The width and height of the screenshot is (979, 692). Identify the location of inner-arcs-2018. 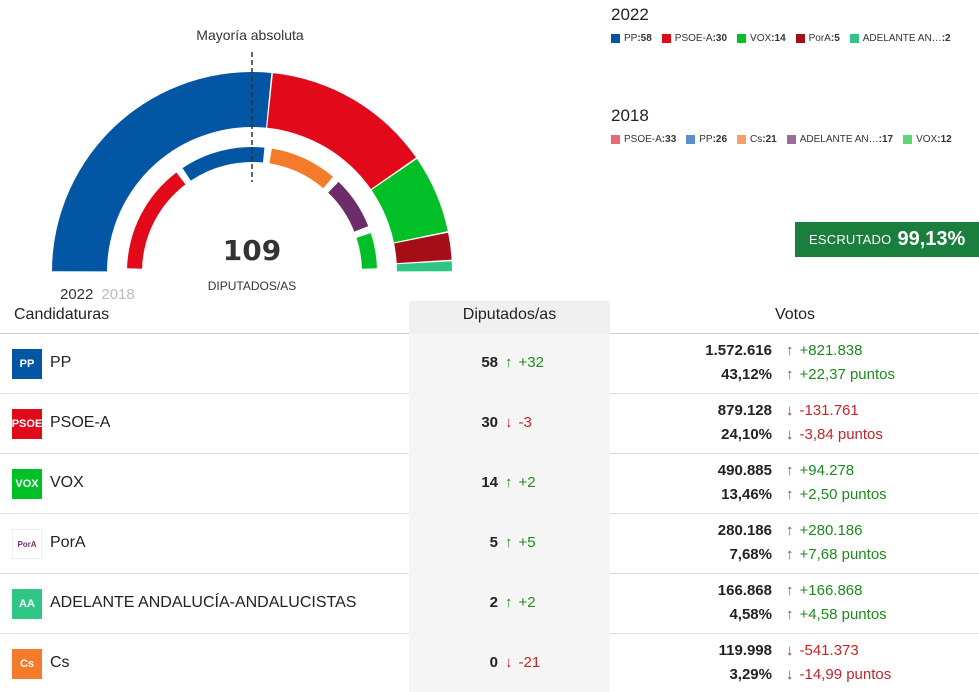
(252, 208).